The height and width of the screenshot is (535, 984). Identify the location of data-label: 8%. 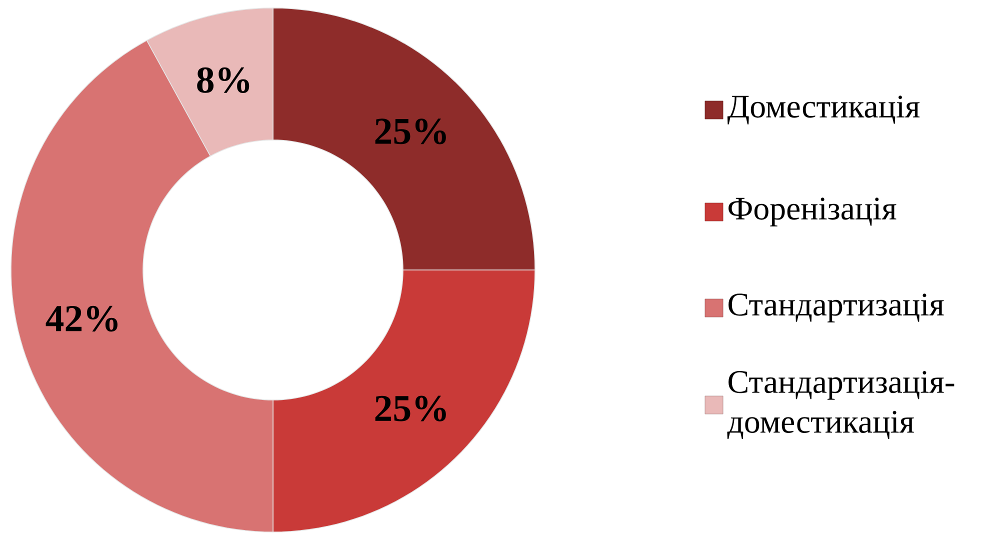
(223, 80).